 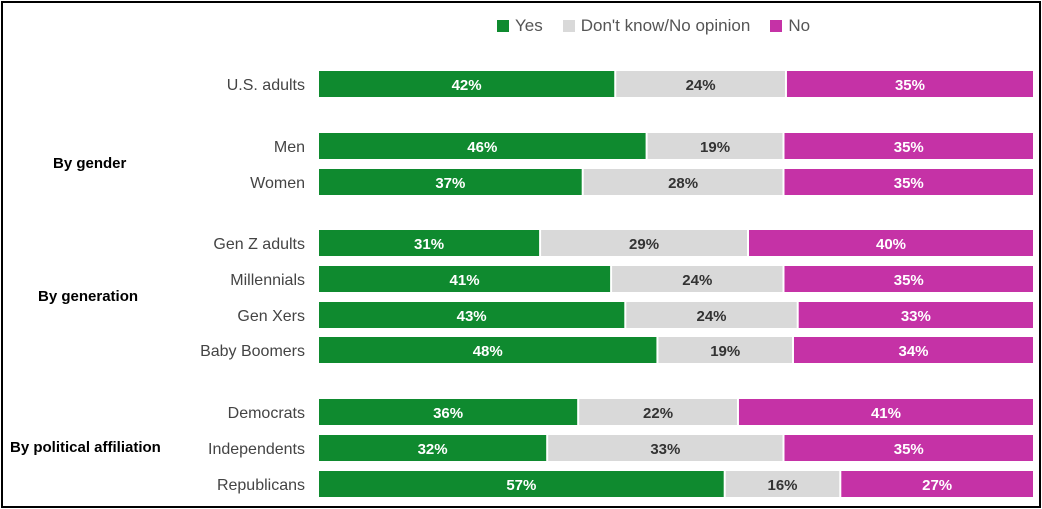 I want to click on bar-millennials-yes, so click(x=465, y=279).